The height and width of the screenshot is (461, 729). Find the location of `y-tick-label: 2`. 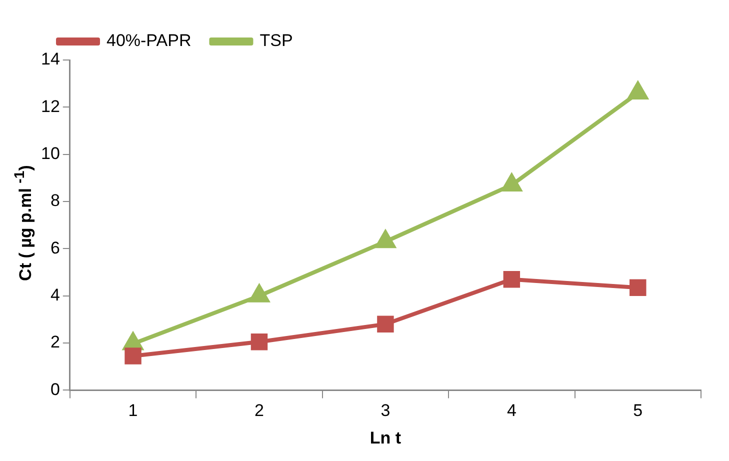

y-tick-label: 2 is located at coordinates (55, 342).